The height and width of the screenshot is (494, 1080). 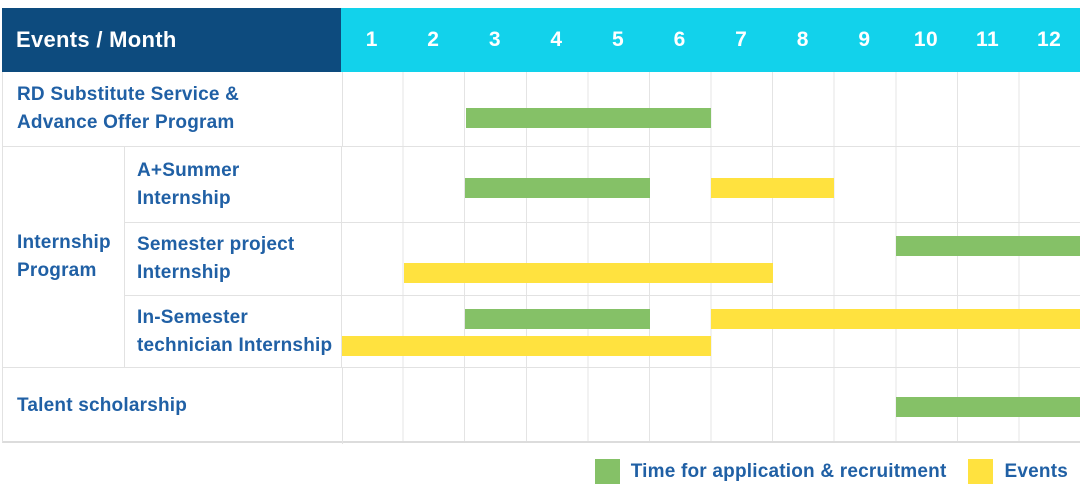 What do you see at coordinates (618, 39) in the screenshot?
I see `month-header-5: 5` at bounding box center [618, 39].